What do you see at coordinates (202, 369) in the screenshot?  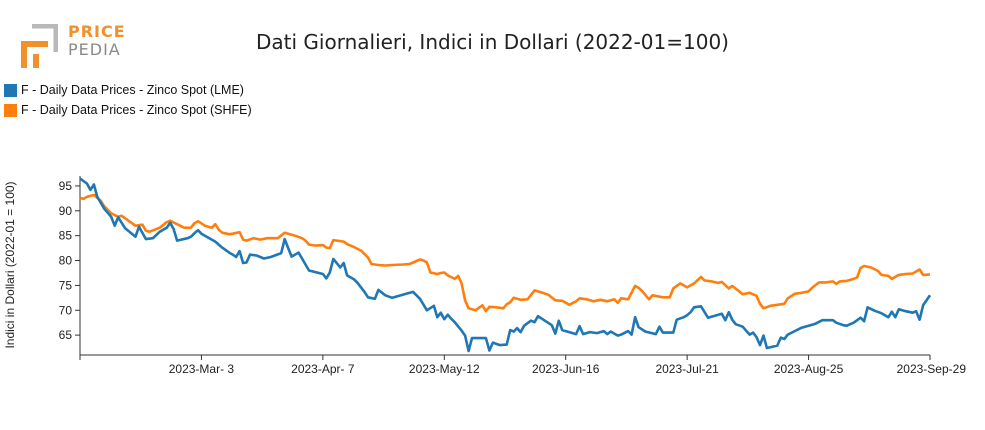 I see `x-tick-label: 2023-Mar- 3` at bounding box center [202, 369].